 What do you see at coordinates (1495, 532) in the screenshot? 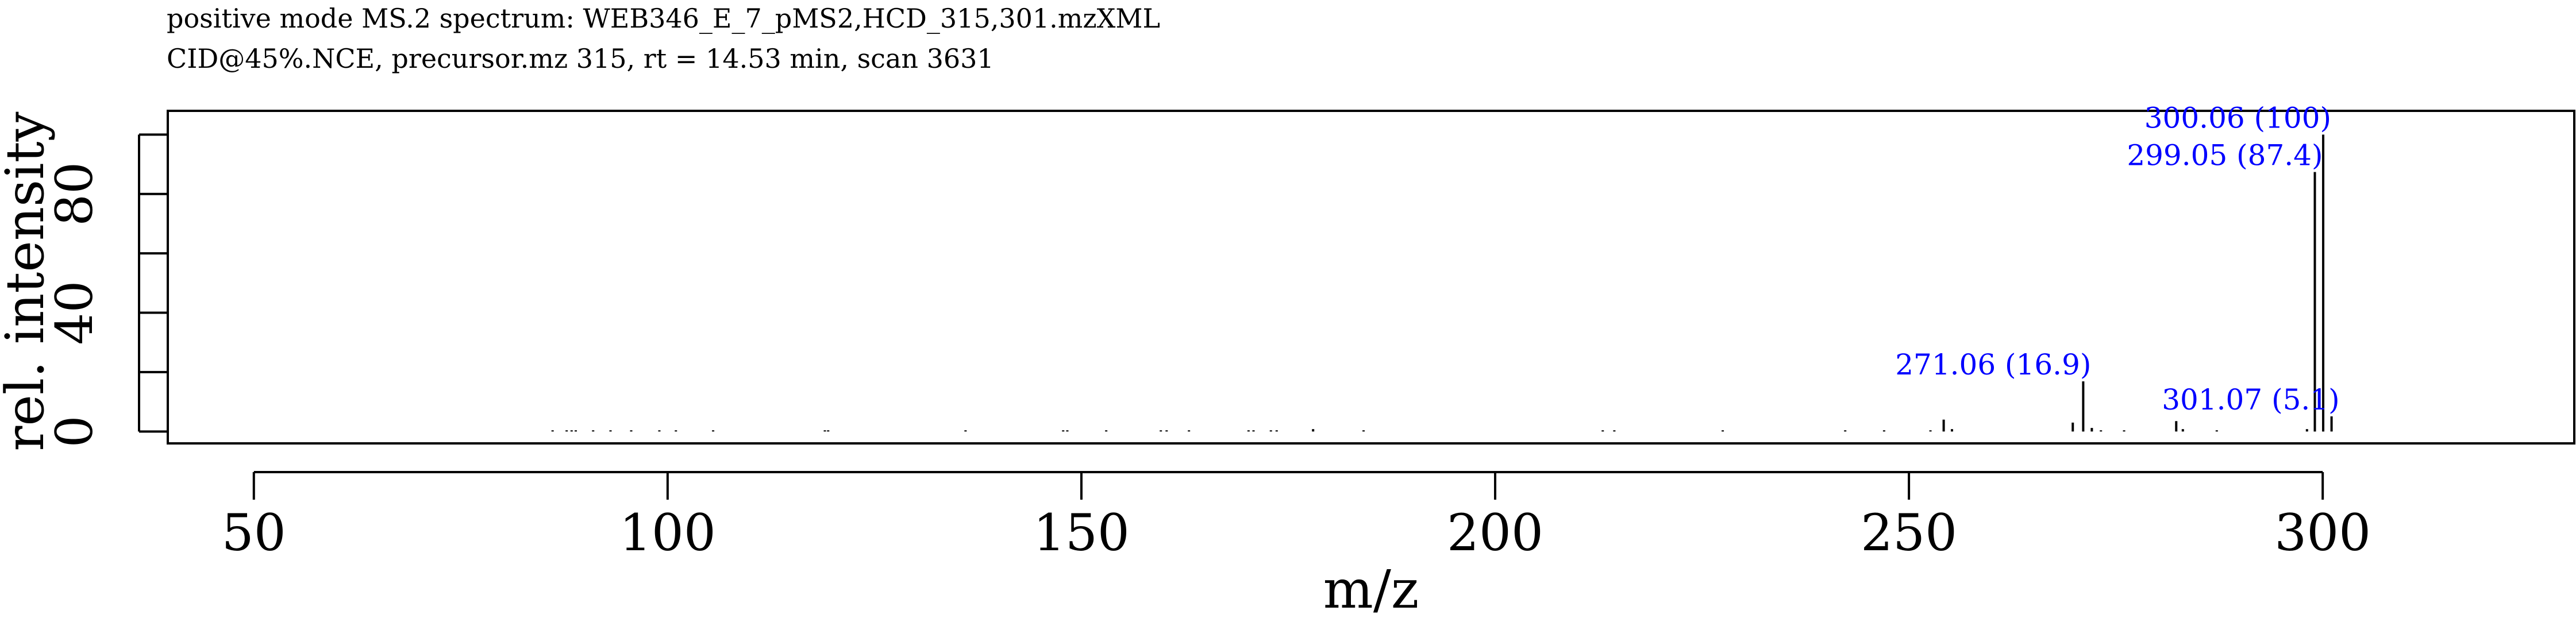
I see `x-tick-label: 200` at bounding box center [1495, 532].